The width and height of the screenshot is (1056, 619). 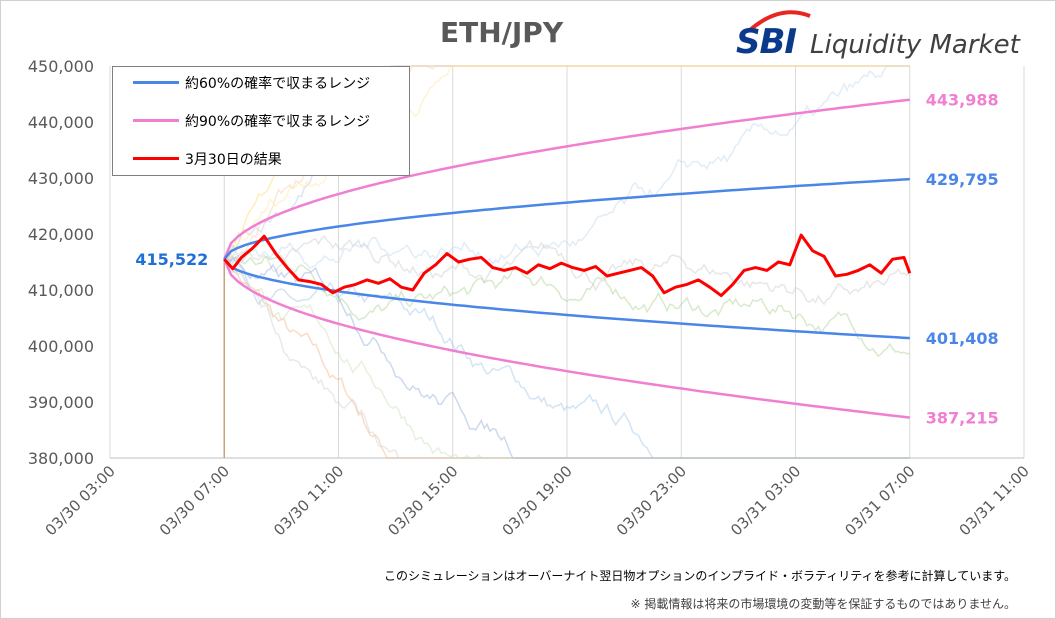 What do you see at coordinates (962, 338) in the screenshot?
I see `band-60-lower-label: 401,408` at bounding box center [962, 338].